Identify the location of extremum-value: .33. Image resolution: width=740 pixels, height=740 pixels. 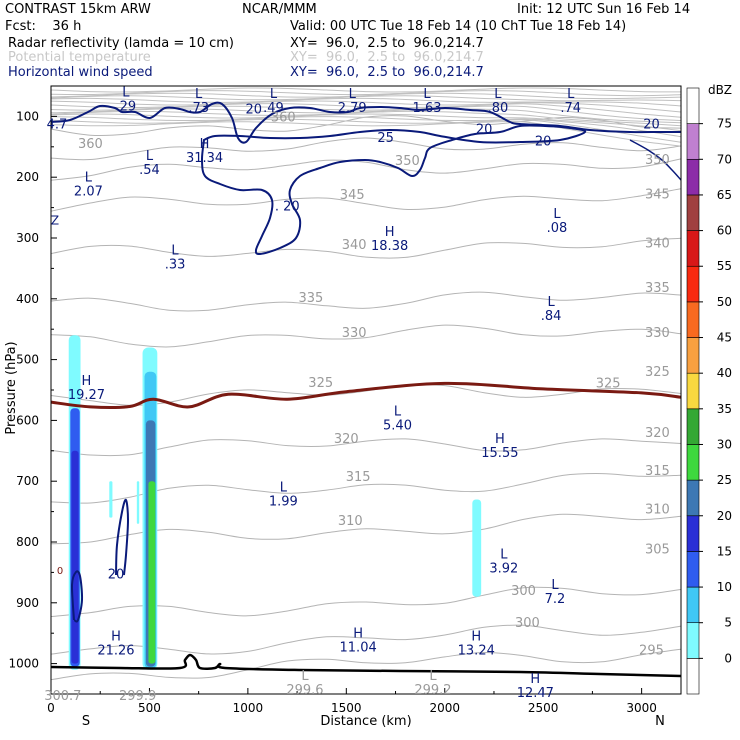
(175, 264).